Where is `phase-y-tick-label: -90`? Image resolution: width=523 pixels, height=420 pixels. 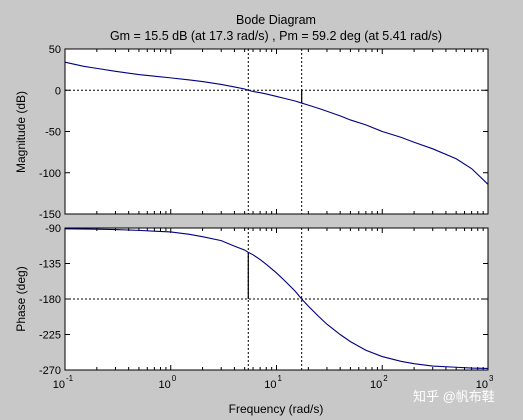
phase-y-tick-label: -90 is located at coordinates (53, 229).